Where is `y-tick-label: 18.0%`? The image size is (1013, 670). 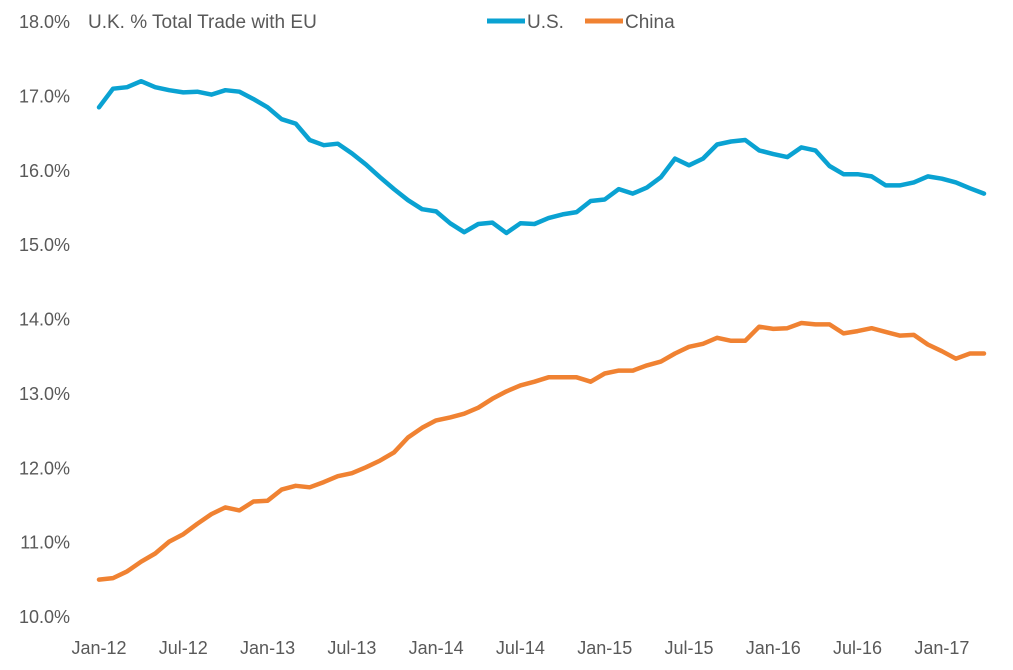
y-tick-label: 18.0% is located at coordinates (44, 22).